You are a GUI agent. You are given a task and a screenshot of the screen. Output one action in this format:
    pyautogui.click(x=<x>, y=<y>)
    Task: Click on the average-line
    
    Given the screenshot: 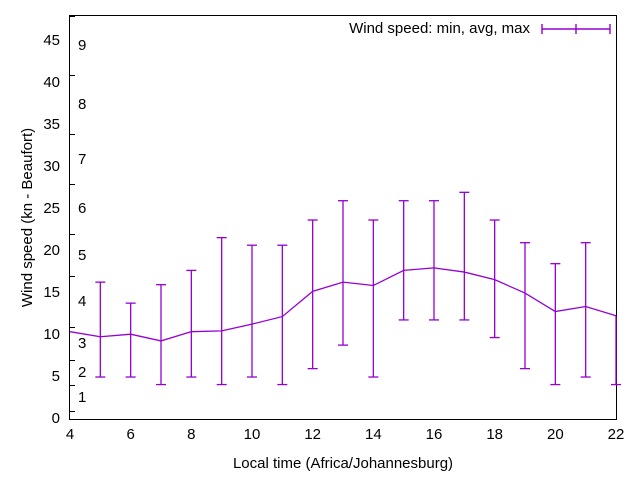 What is the action you would take?
    pyautogui.click(x=343, y=304)
    